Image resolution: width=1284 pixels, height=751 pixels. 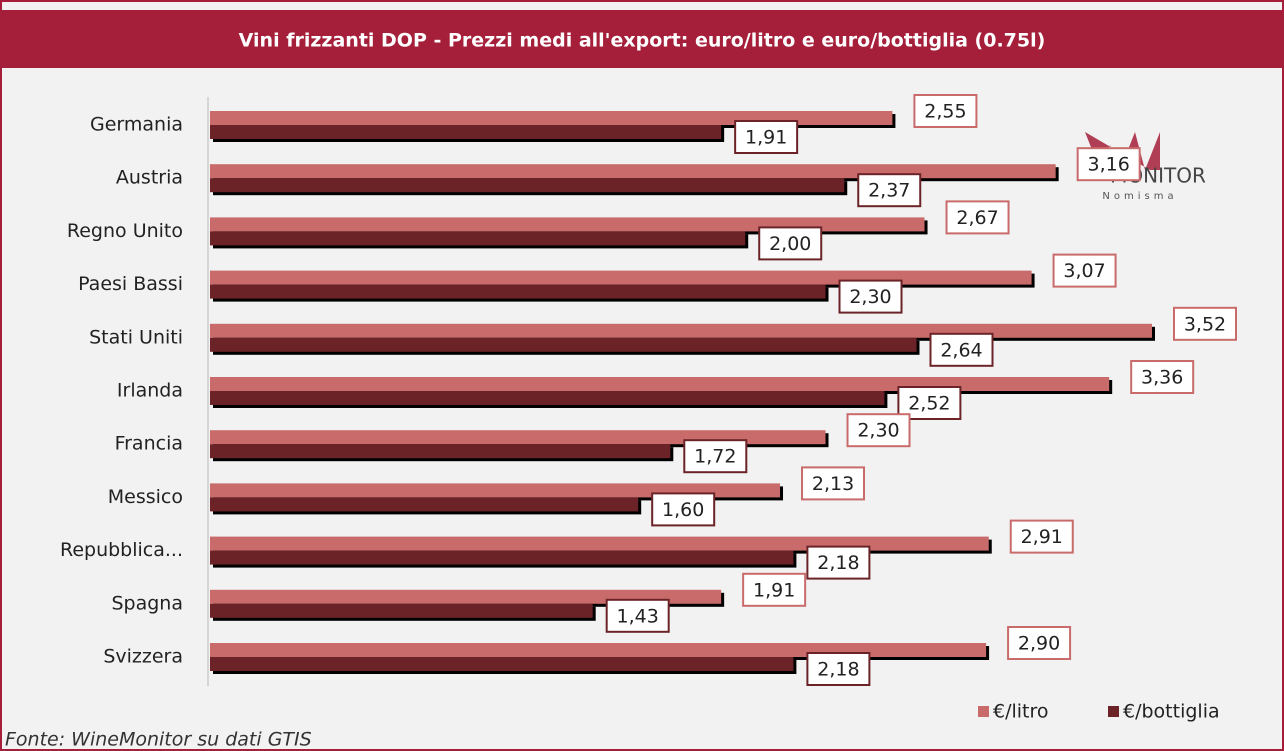 What do you see at coordinates (929, 404) in the screenshot?
I see `value-label: 2,52` at bounding box center [929, 404].